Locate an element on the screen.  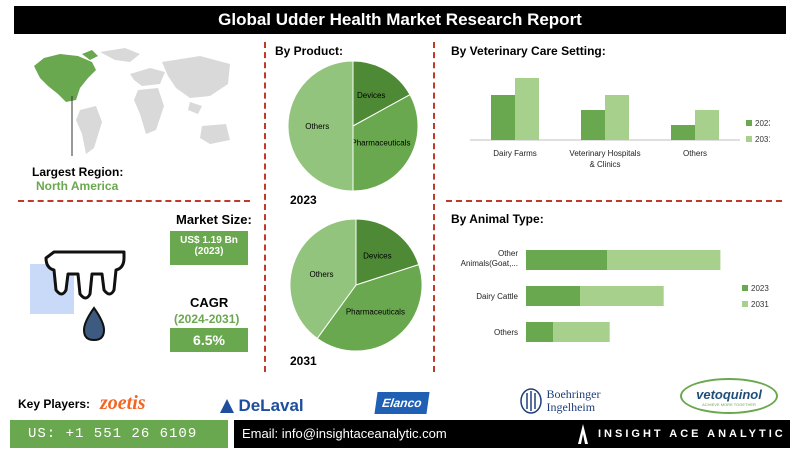
divider-left is located at coordinates (265, 207).